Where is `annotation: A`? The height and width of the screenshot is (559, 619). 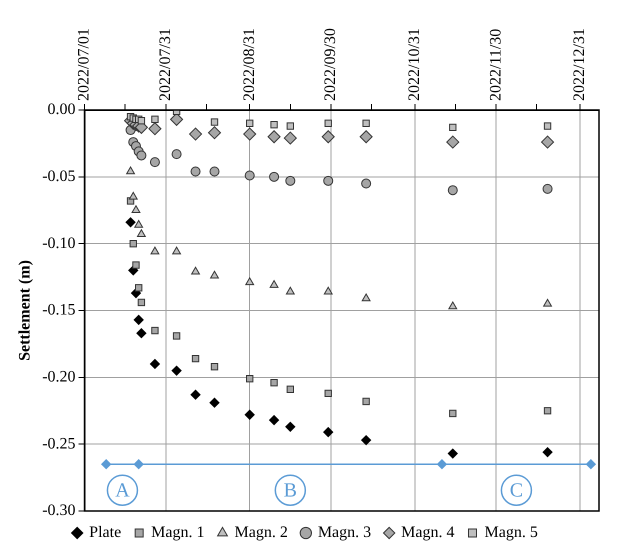 annotation: A is located at coordinates (122, 490).